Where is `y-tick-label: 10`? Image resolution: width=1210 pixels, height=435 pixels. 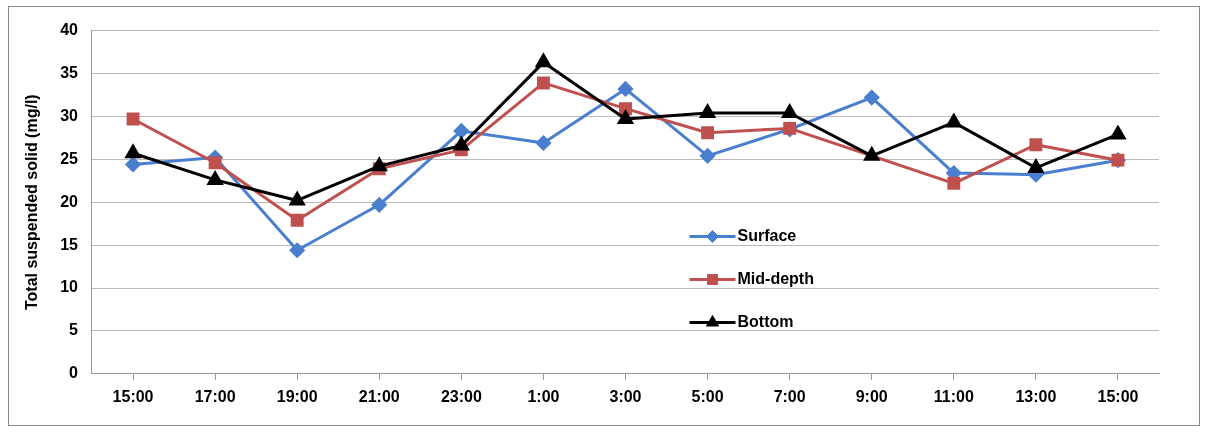 y-tick-label: 10 is located at coordinates (69, 287).